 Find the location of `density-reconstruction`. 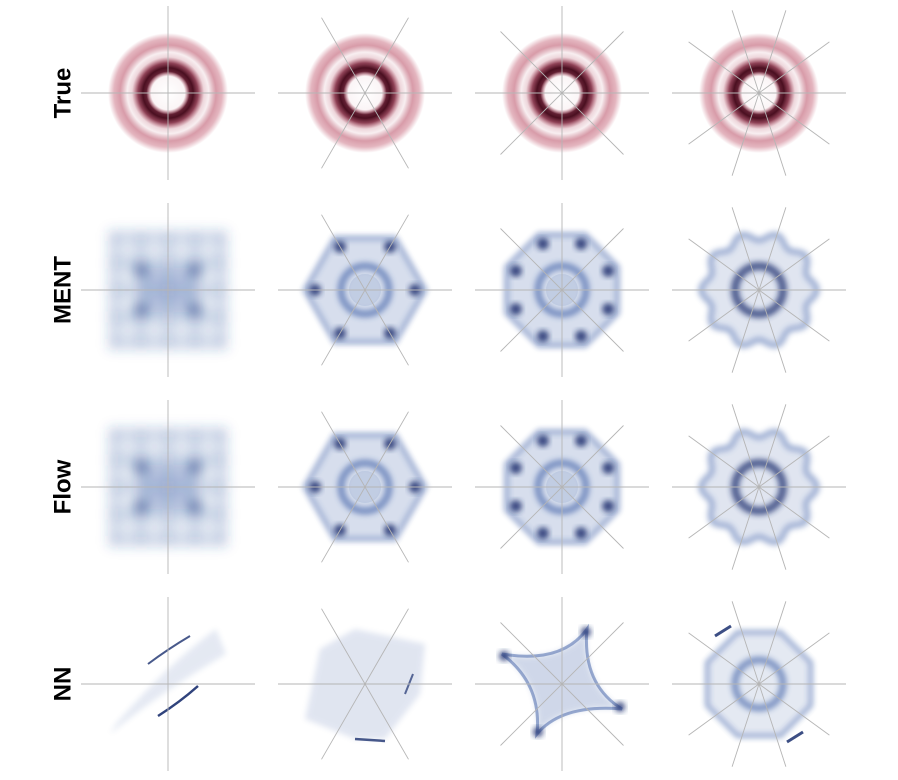

density-reconstruction is located at coordinates (365, 686).